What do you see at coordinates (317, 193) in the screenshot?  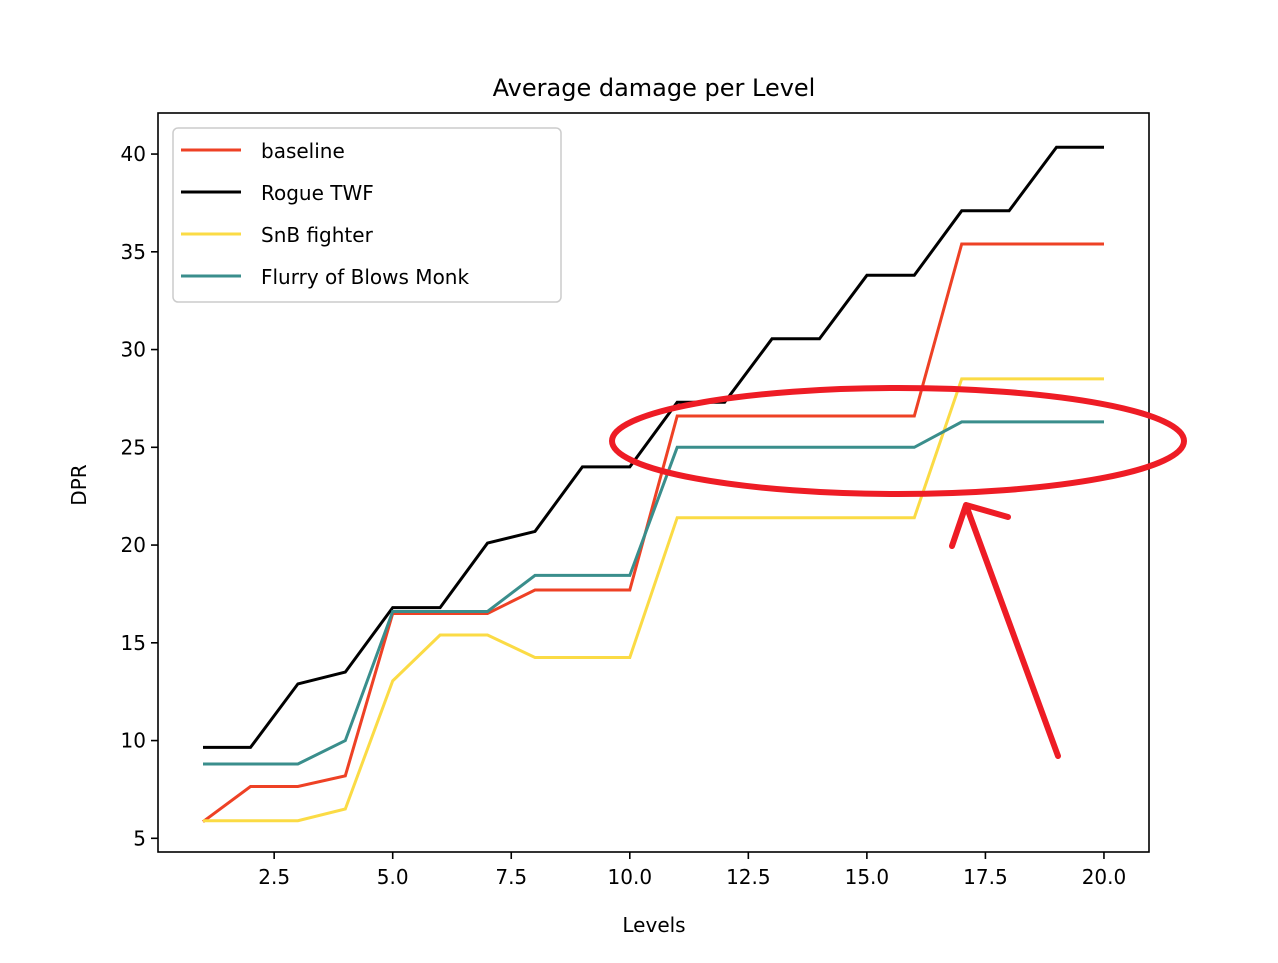 I see `legend-label: Rogue TWF` at bounding box center [317, 193].